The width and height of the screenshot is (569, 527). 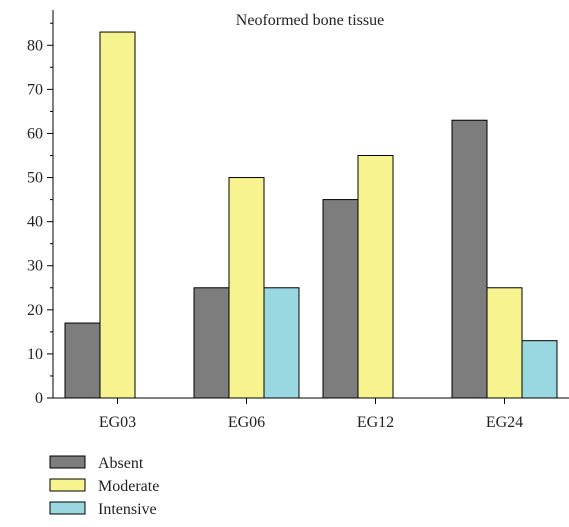 What do you see at coordinates (82, 360) in the screenshot?
I see `bar-absent-eg03` at bounding box center [82, 360].